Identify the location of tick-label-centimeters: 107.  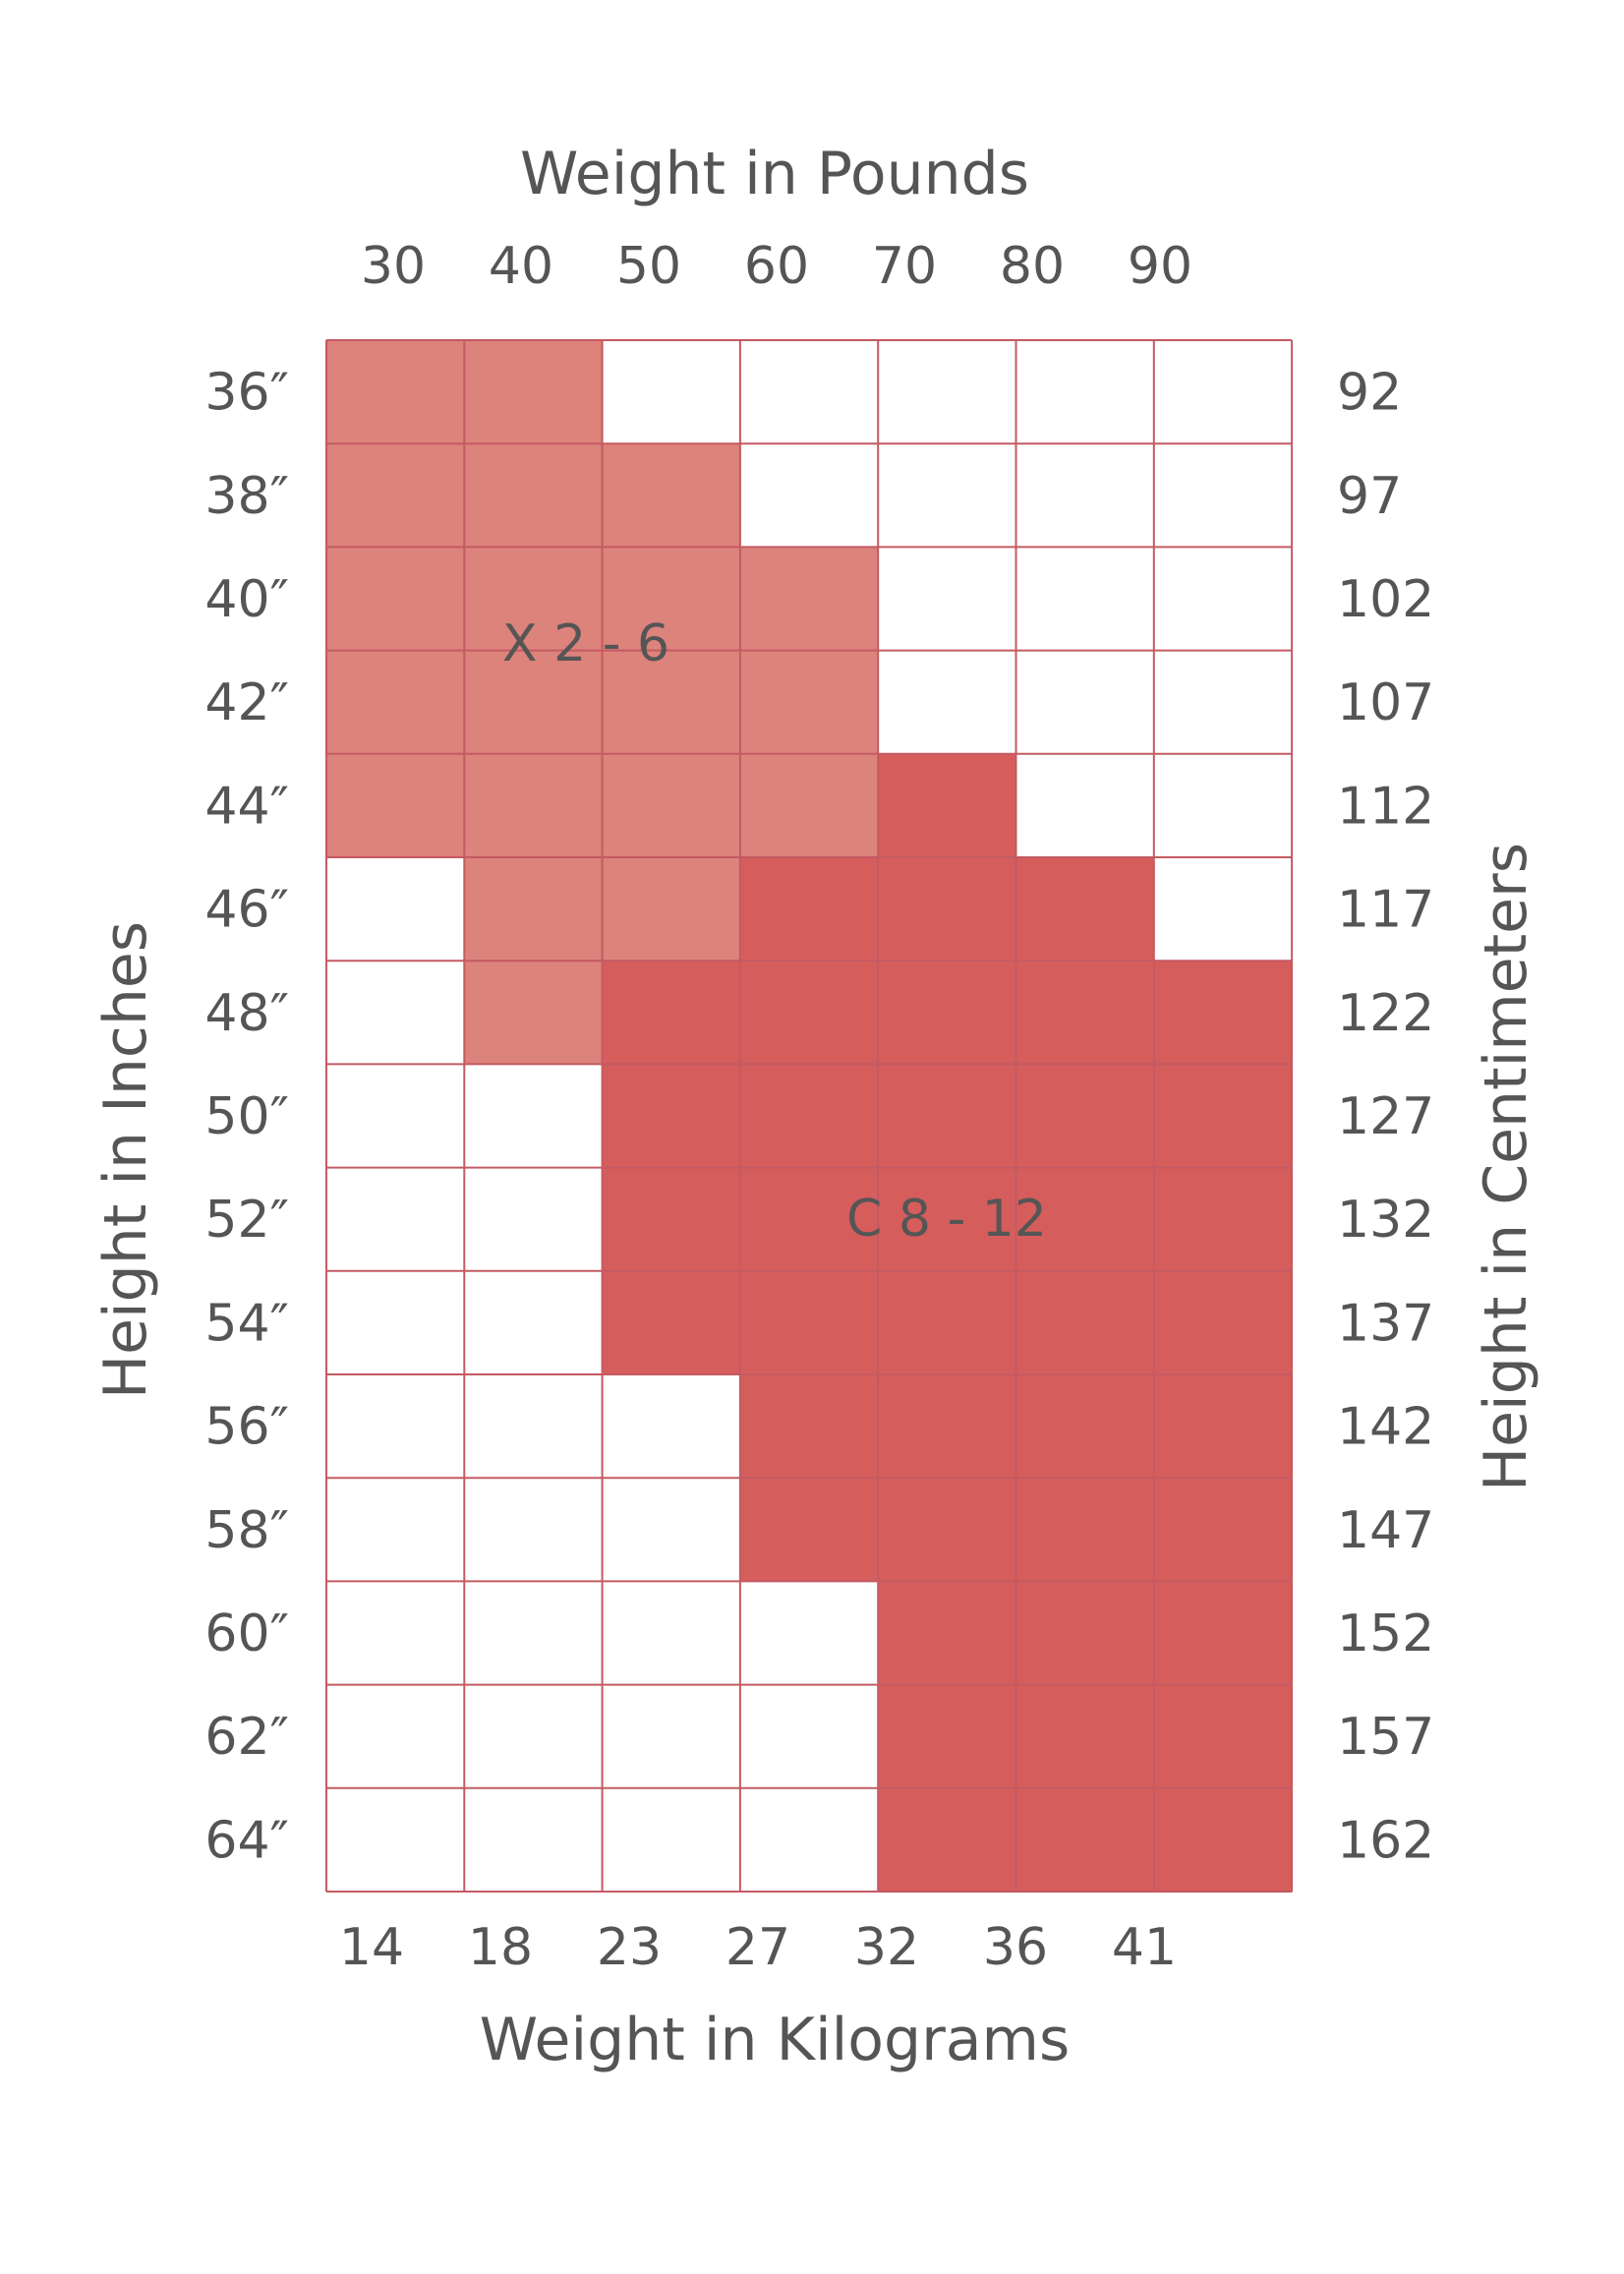
(1385, 702).